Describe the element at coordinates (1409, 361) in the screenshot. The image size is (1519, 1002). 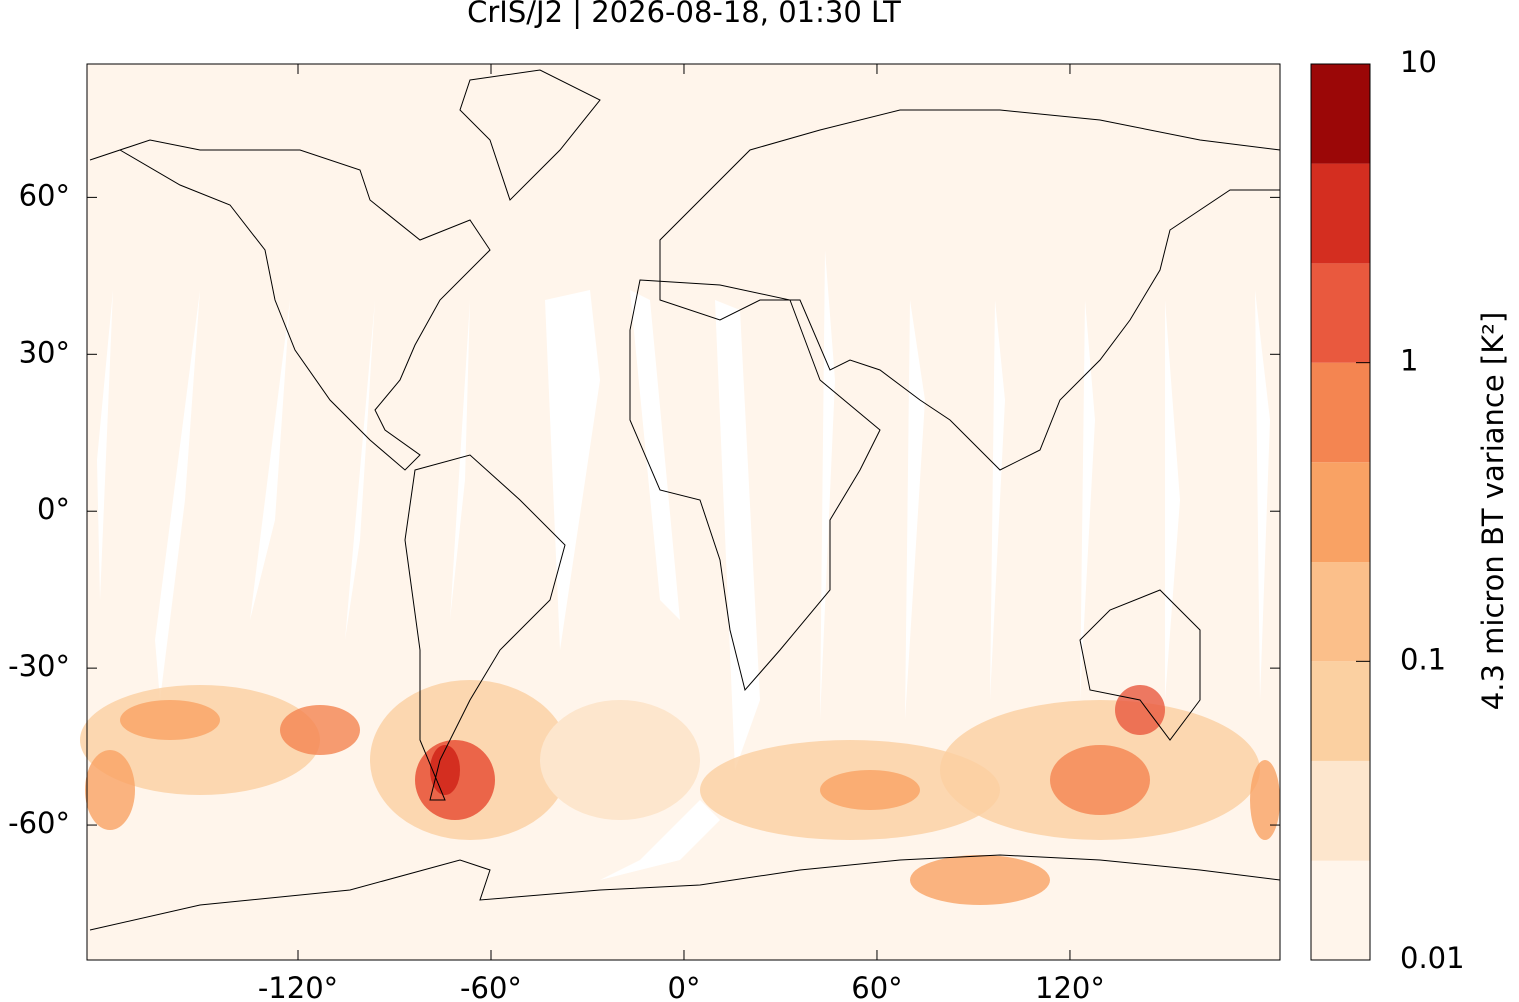
I see `colorbar-tick-label: 1` at that location.